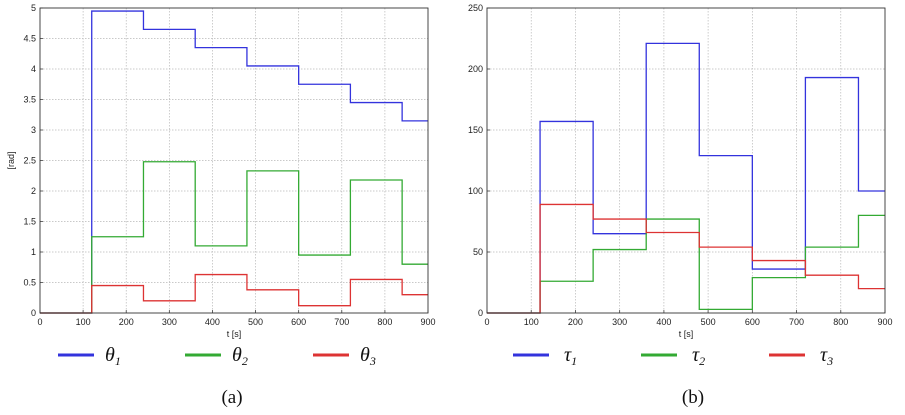 This screenshot has height=415, width=905. What do you see at coordinates (33, 252) in the screenshot?
I see `y-tick-label: 1` at bounding box center [33, 252].